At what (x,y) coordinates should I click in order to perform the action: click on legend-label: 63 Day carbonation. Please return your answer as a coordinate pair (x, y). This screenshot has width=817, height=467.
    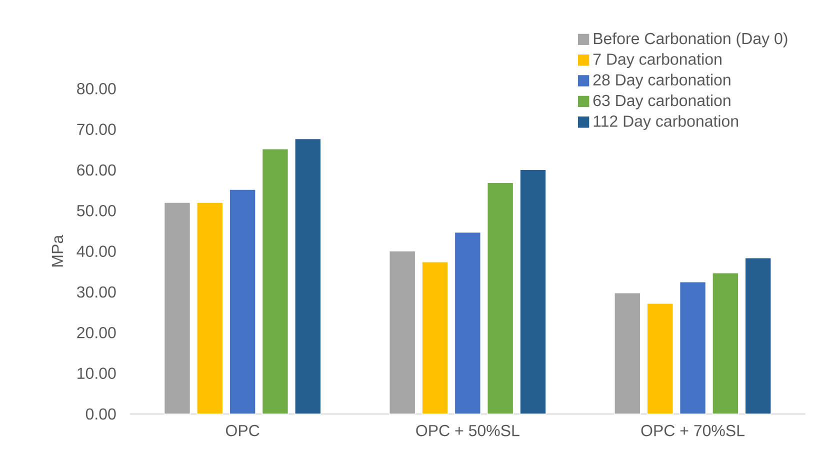
    Looking at the image, I should click on (661, 102).